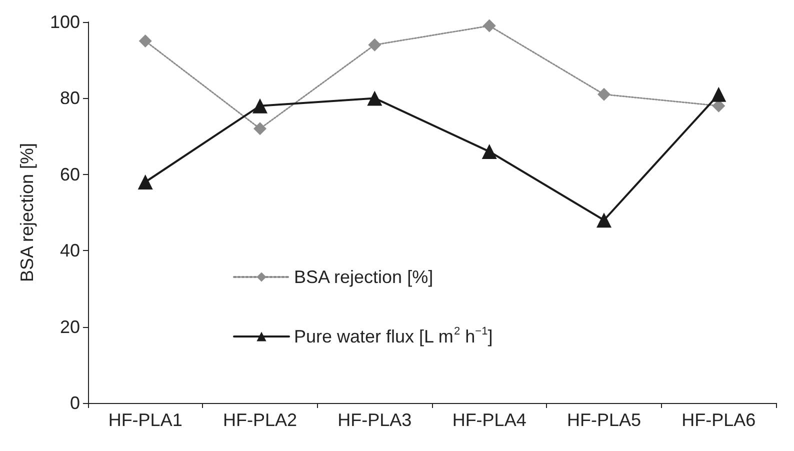 The height and width of the screenshot is (451, 794). What do you see at coordinates (70, 98) in the screenshot?
I see `y-tick-label: 80` at bounding box center [70, 98].